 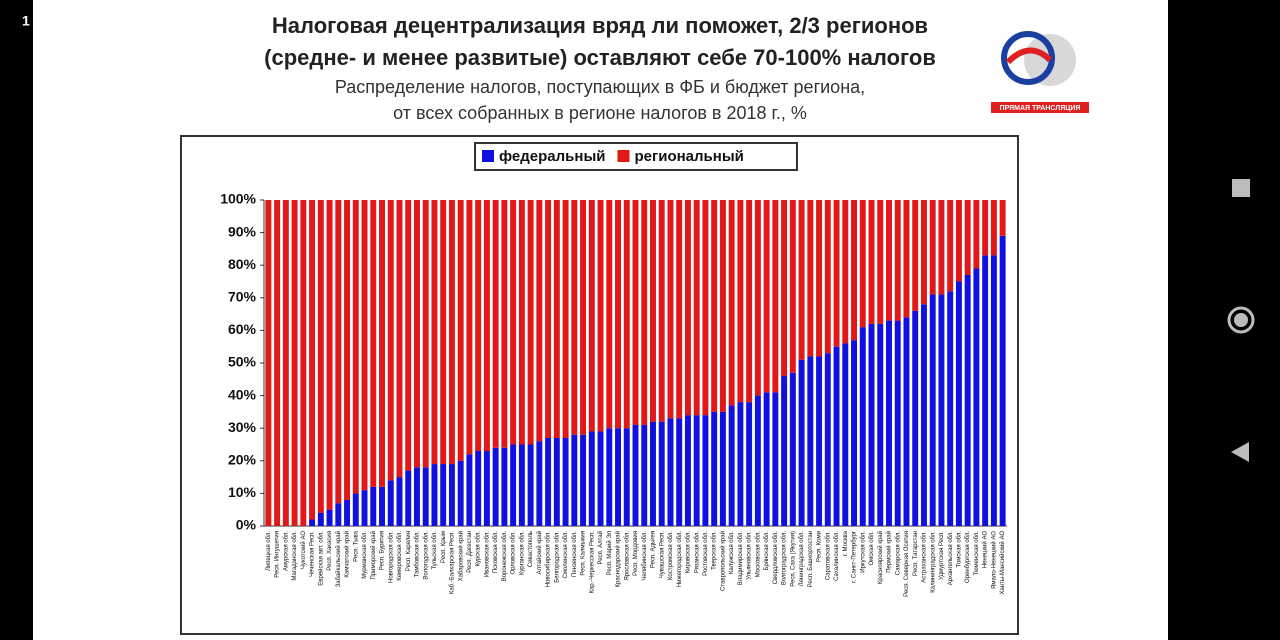 I want to click on y-tick-label: 80%, so click(x=242, y=264).